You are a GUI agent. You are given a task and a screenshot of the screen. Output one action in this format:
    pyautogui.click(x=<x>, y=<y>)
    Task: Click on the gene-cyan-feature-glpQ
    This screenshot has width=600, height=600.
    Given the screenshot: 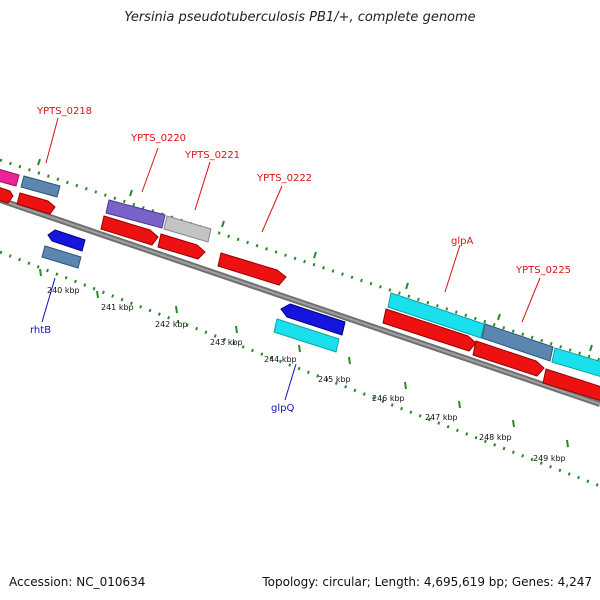 What is the action you would take?
    pyautogui.click(x=306, y=335)
    